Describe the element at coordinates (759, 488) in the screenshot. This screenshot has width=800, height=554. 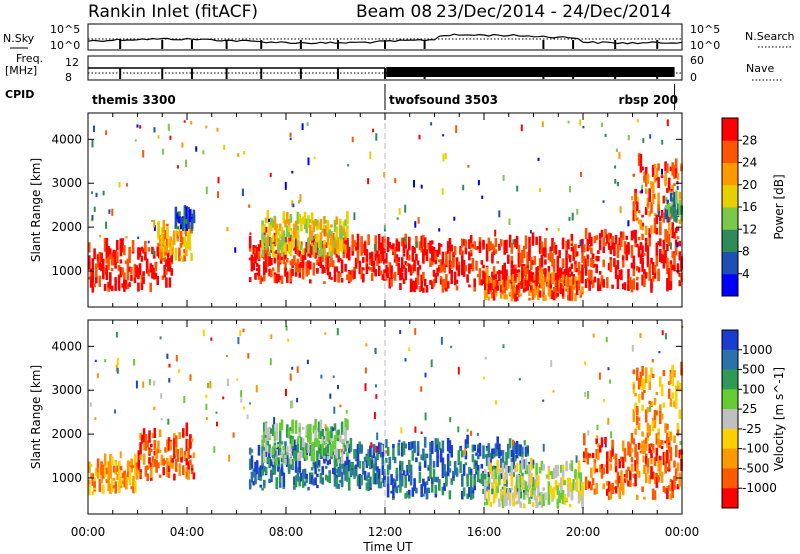
I see `velocity-colorbar-tick-label-7: -1000` at that location.